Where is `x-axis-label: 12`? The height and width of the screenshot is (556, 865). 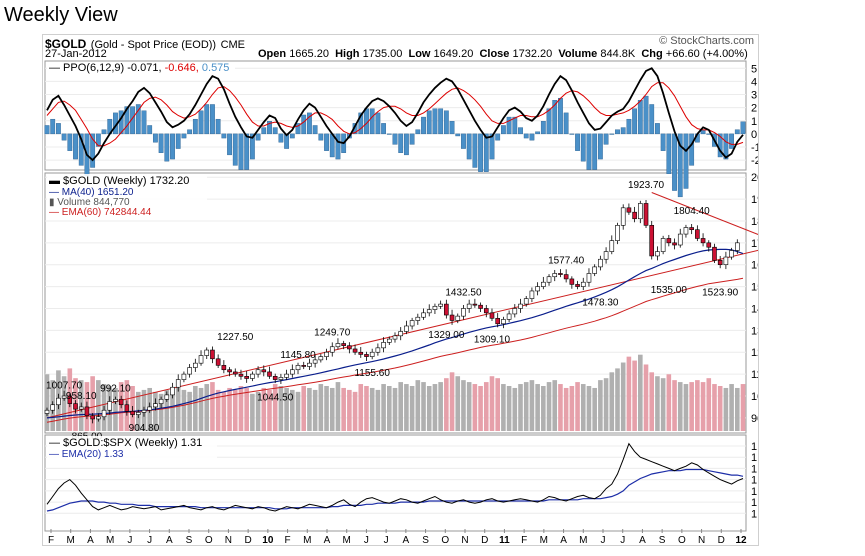
x-axis-label: 12 is located at coordinates (741, 540).